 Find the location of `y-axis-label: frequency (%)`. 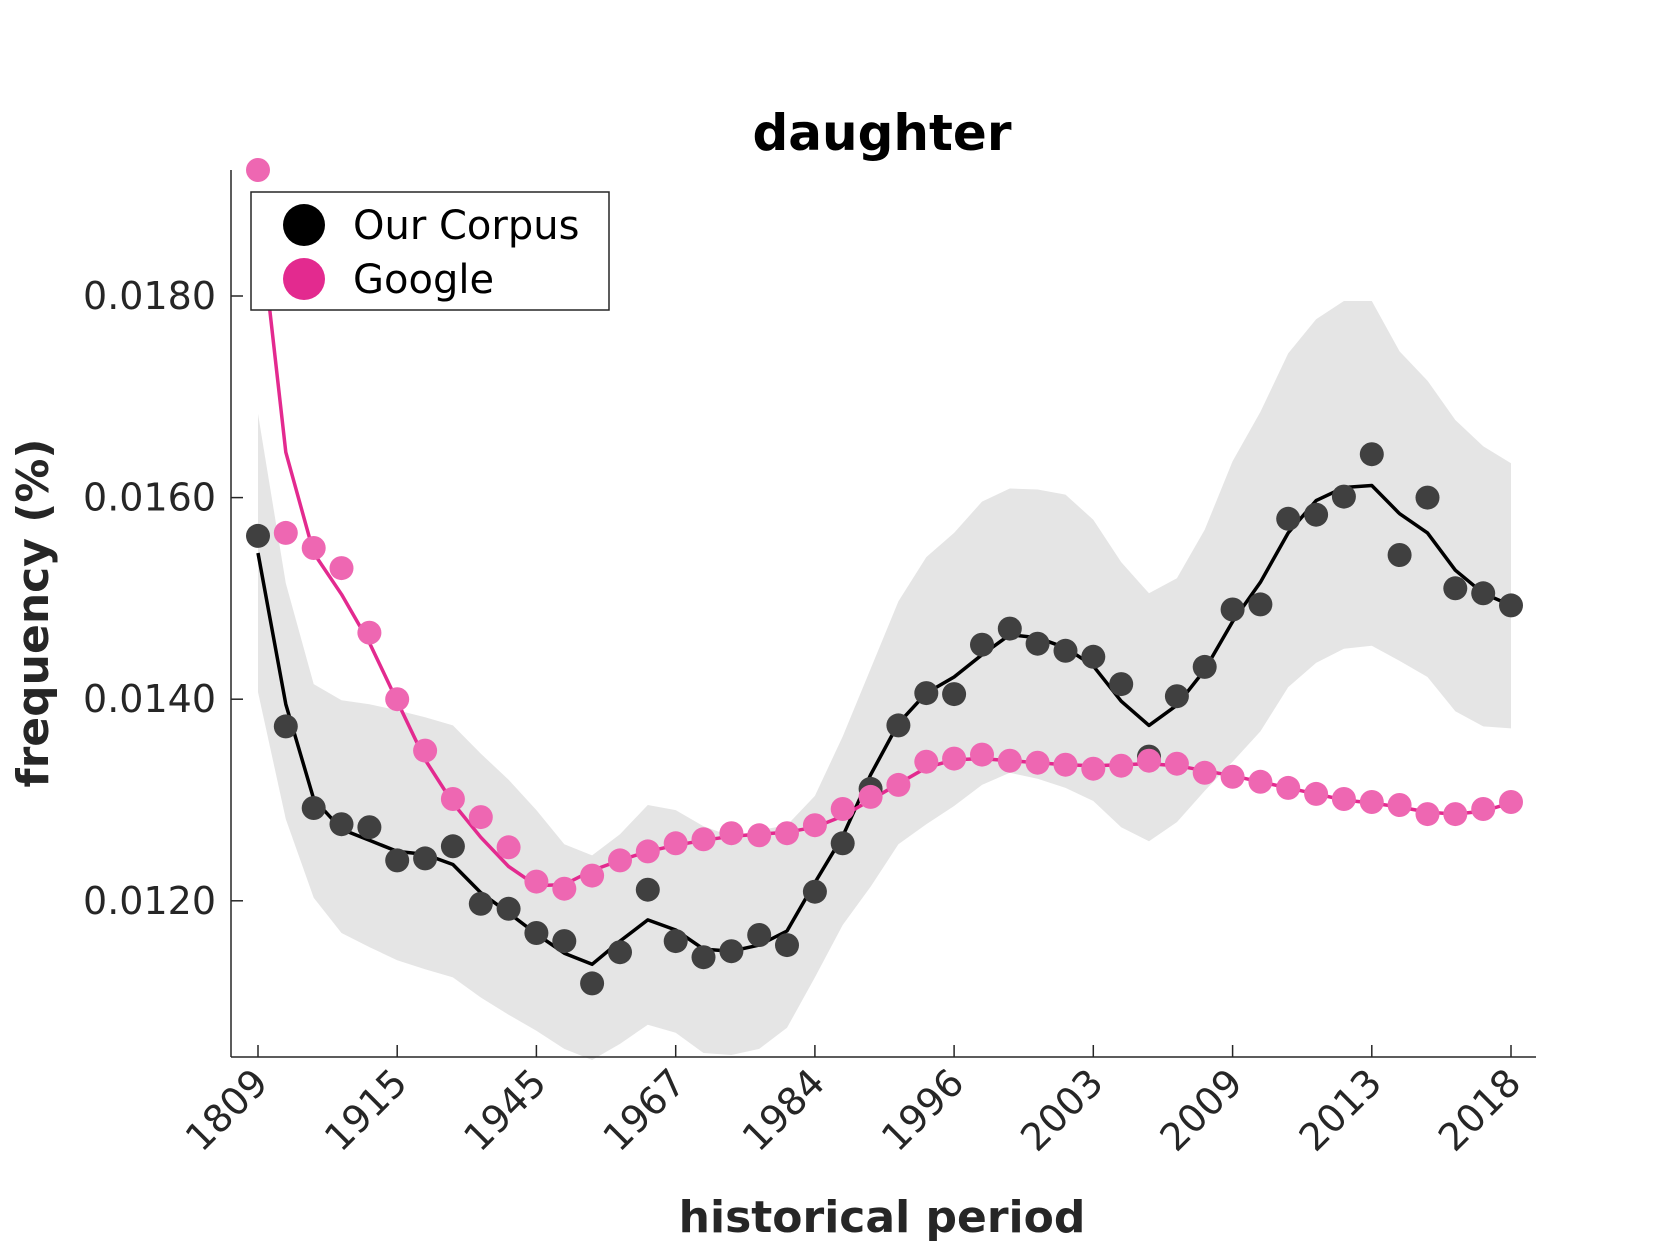

y-axis-label: frequency (%) is located at coordinates (33, 612).